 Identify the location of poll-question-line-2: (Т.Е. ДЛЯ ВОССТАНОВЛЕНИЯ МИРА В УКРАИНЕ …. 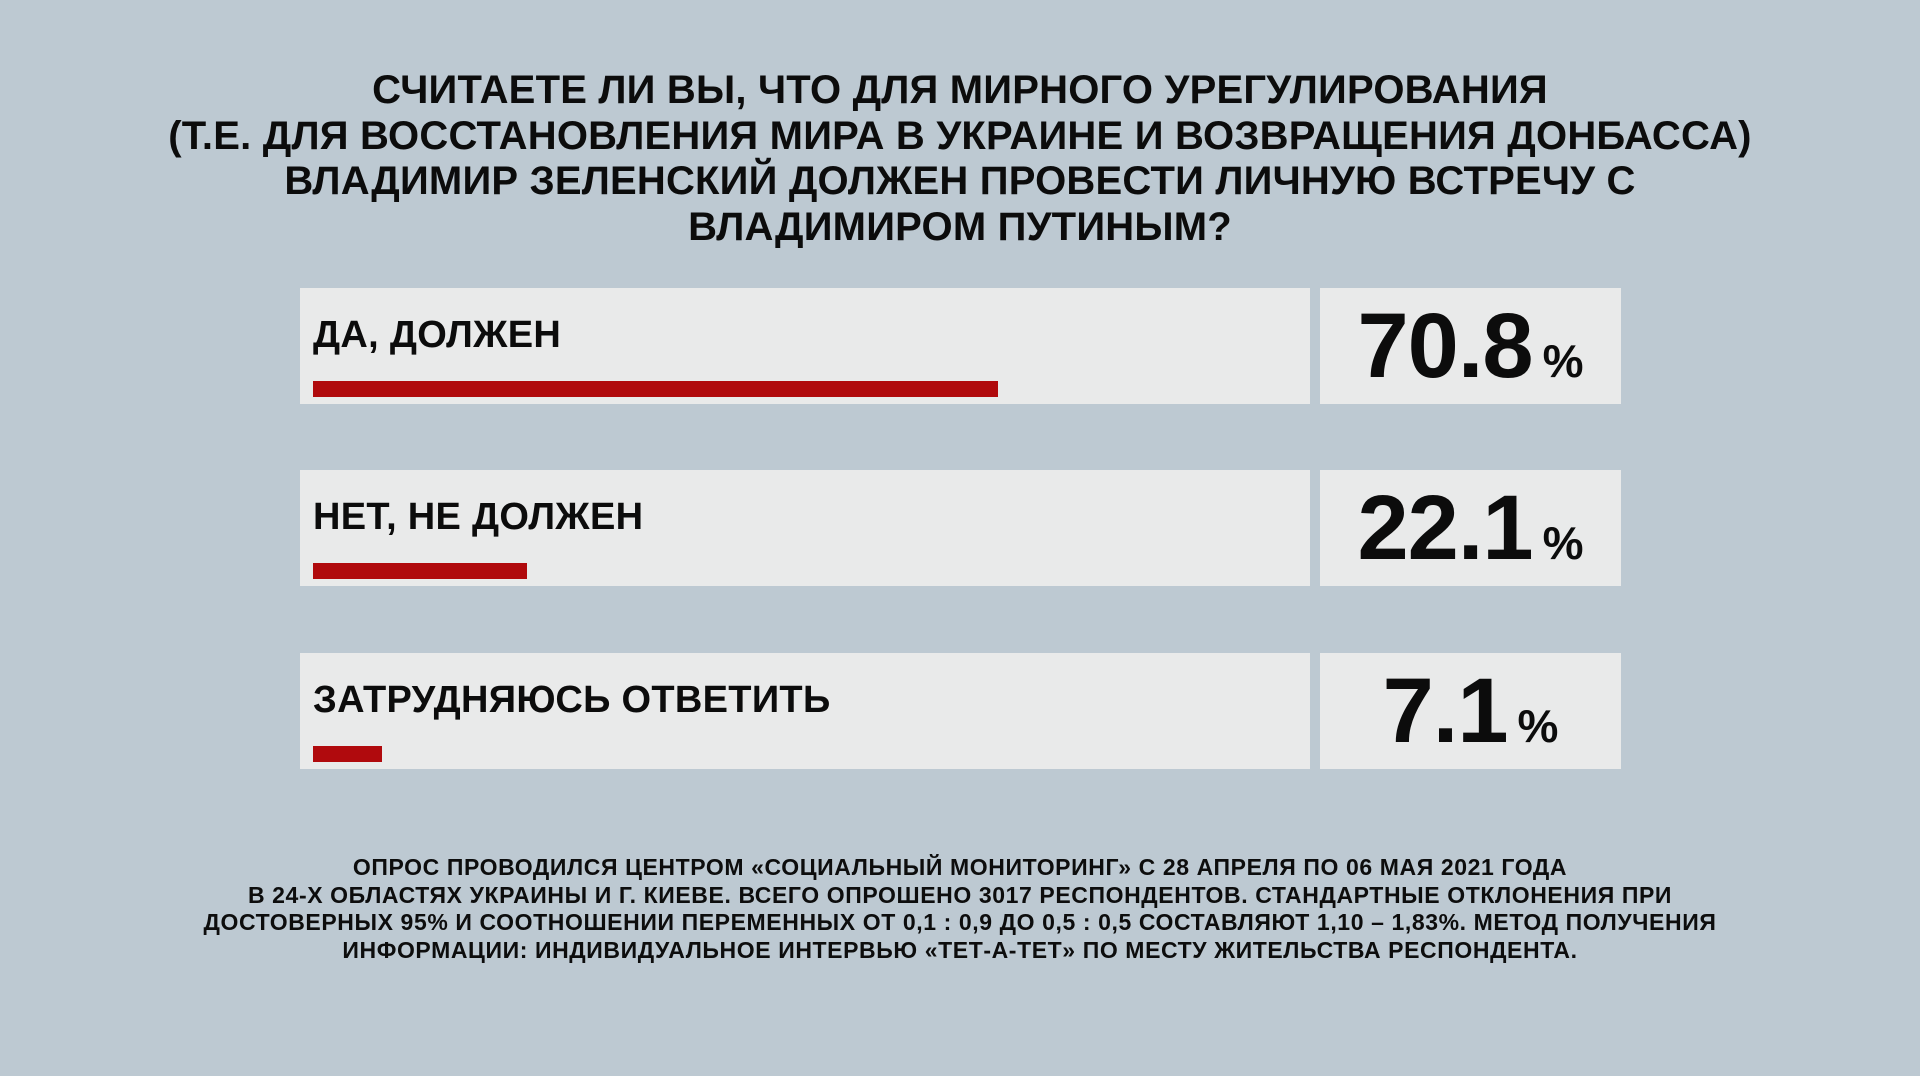
(960, 135).